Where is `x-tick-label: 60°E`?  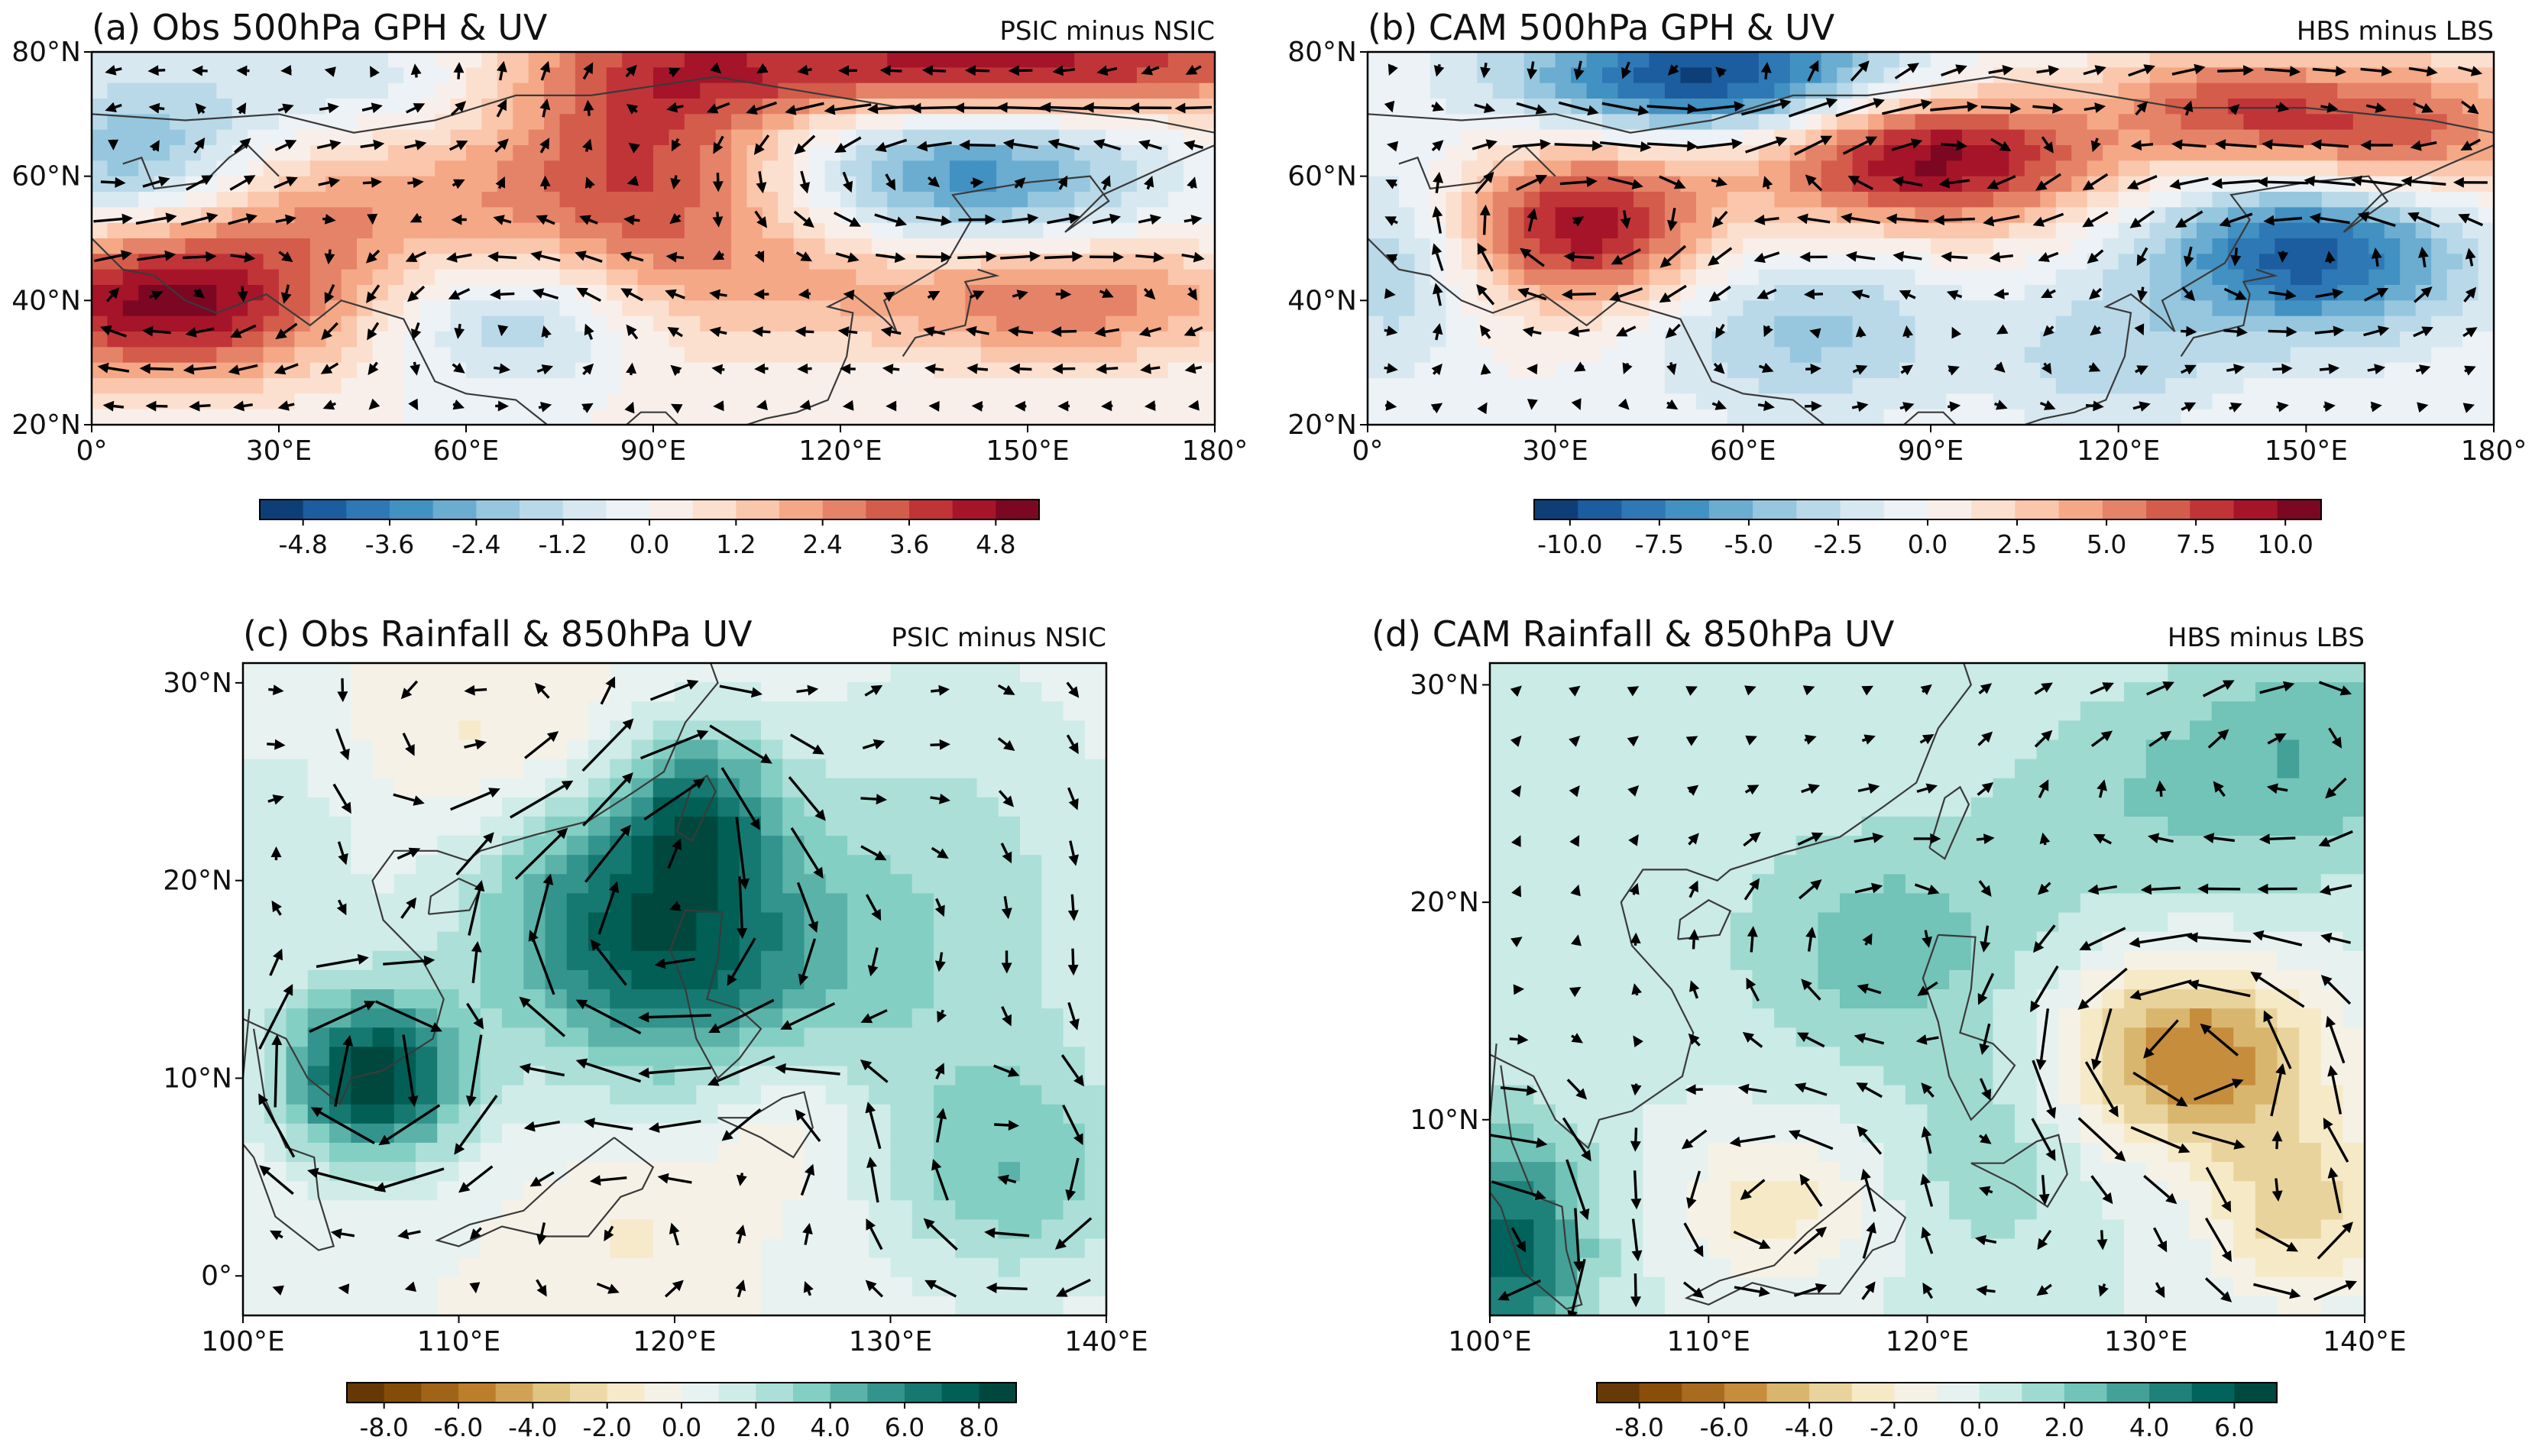 x-tick-label: 60°E is located at coordinates (1743, 451).